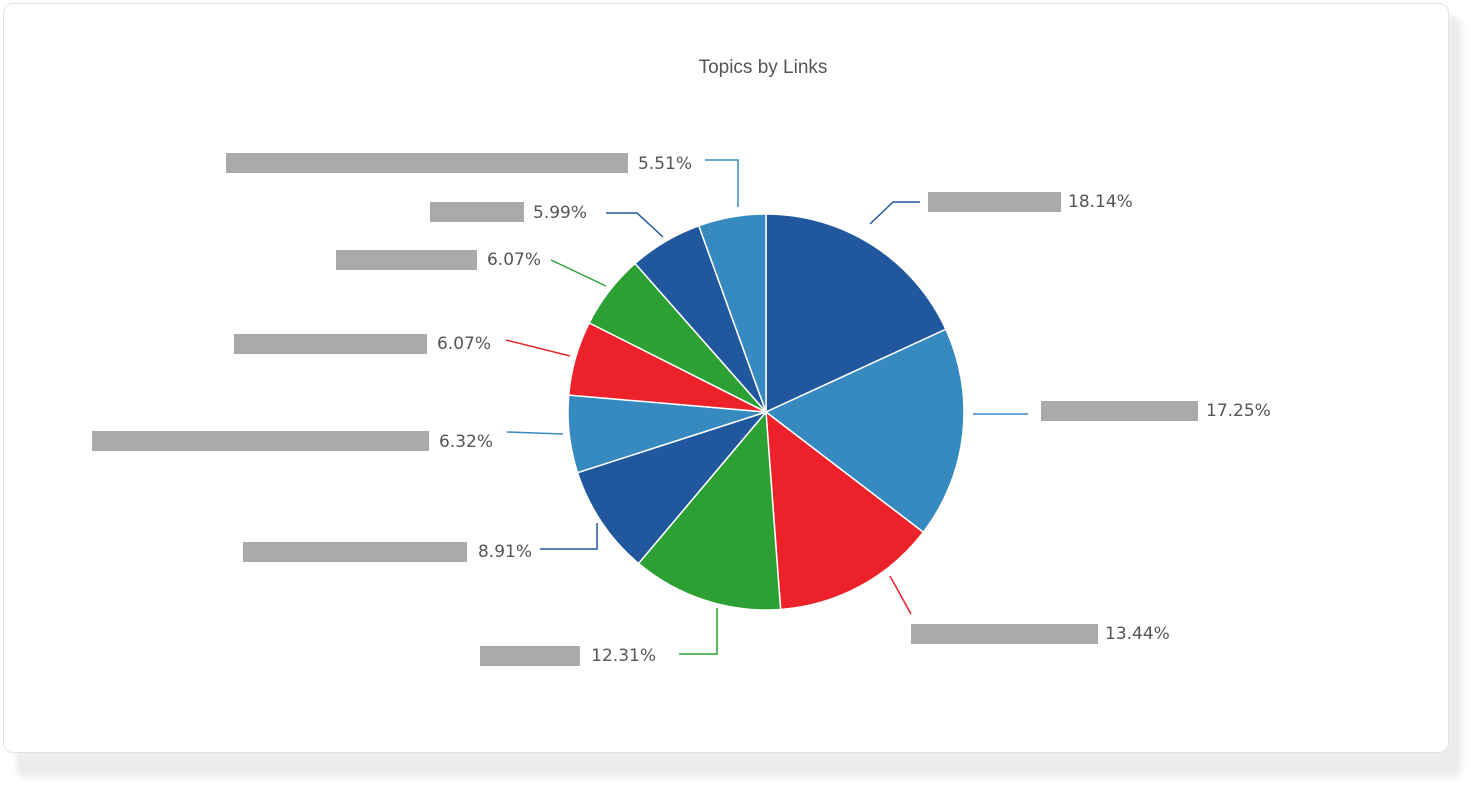 The height and width of the screenshot is (786, 1473). I want to click on slice-percent-label-10: 5.51%, so click(665, 164).